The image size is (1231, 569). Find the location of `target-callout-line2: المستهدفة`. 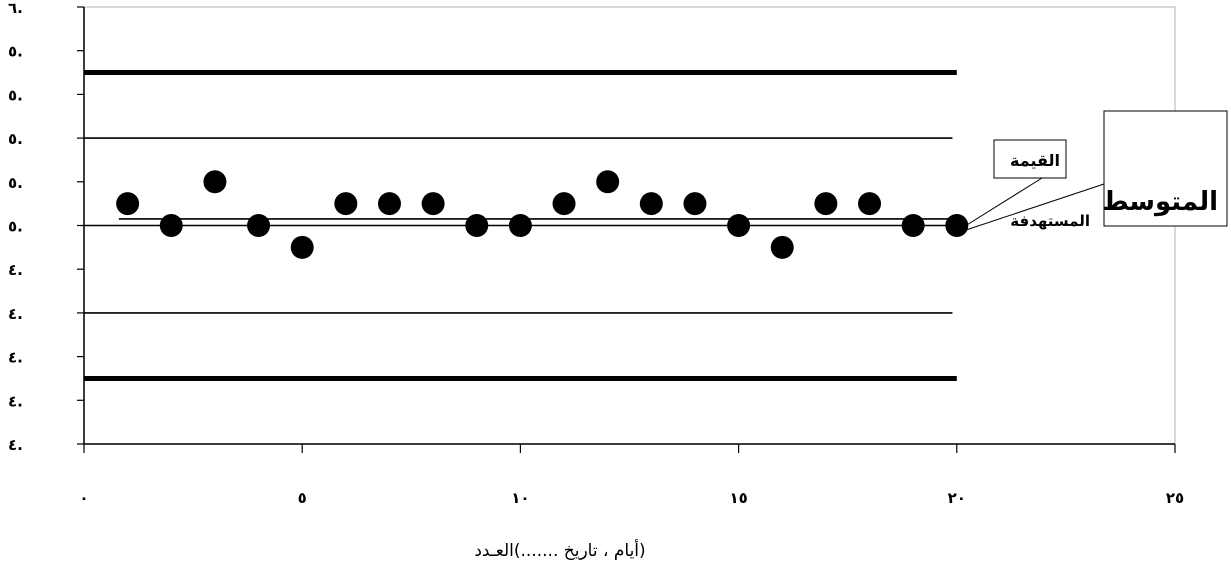

target-callout-line2: المستهدفة is located at coordinates (1050, 221).